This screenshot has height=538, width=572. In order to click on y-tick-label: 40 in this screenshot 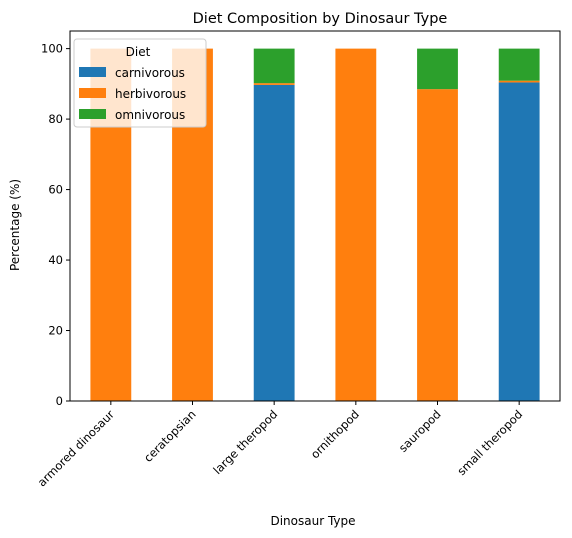, I will do `click(55, 260)`.